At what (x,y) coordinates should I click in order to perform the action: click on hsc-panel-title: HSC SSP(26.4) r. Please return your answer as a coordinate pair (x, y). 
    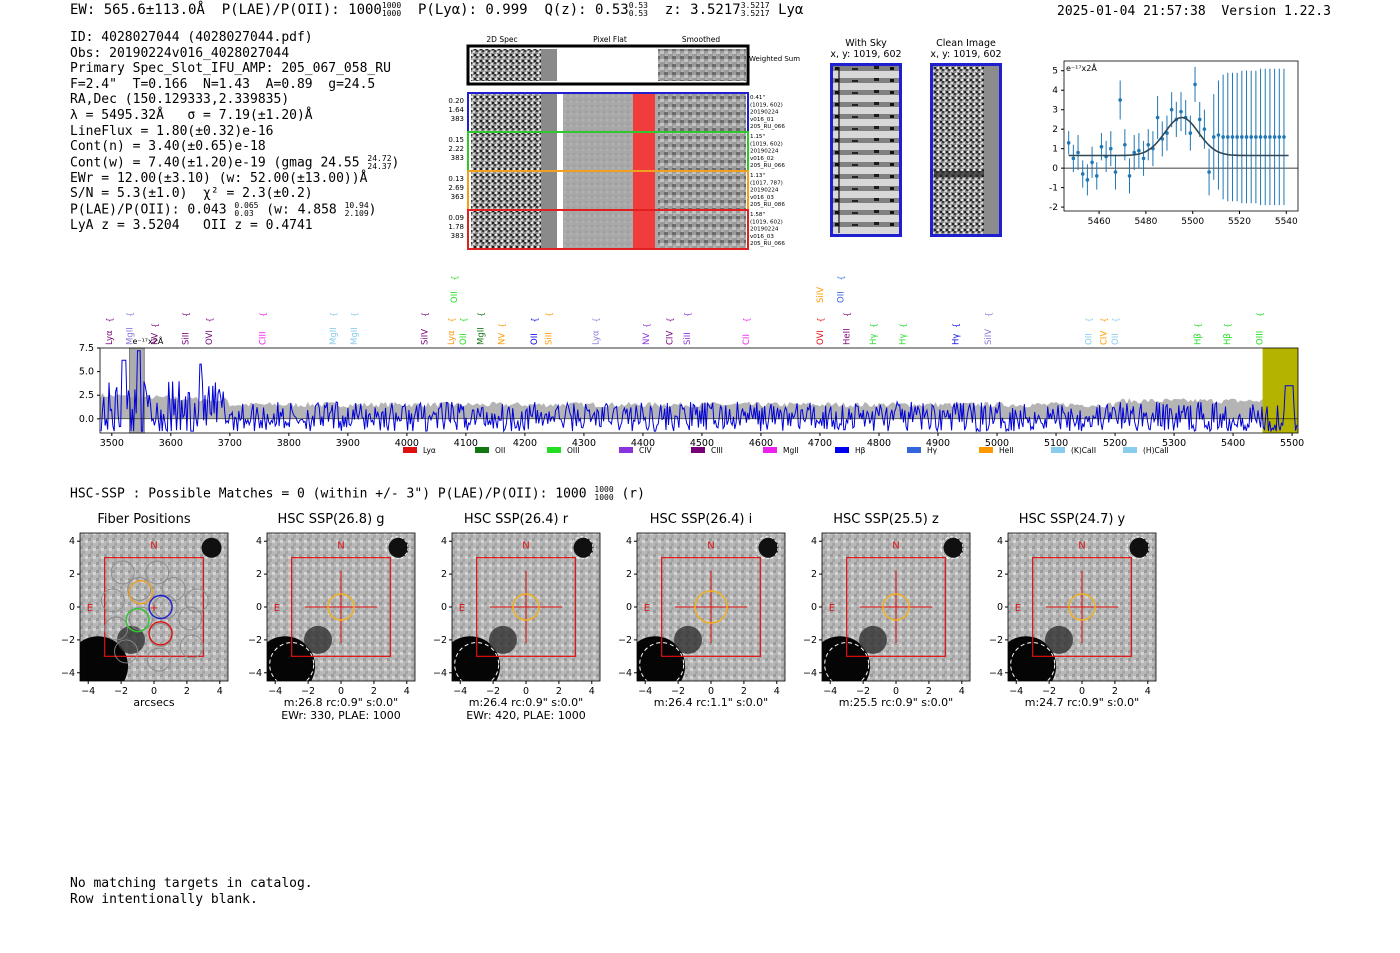
    Looking at the image, I should click on (516, 519).